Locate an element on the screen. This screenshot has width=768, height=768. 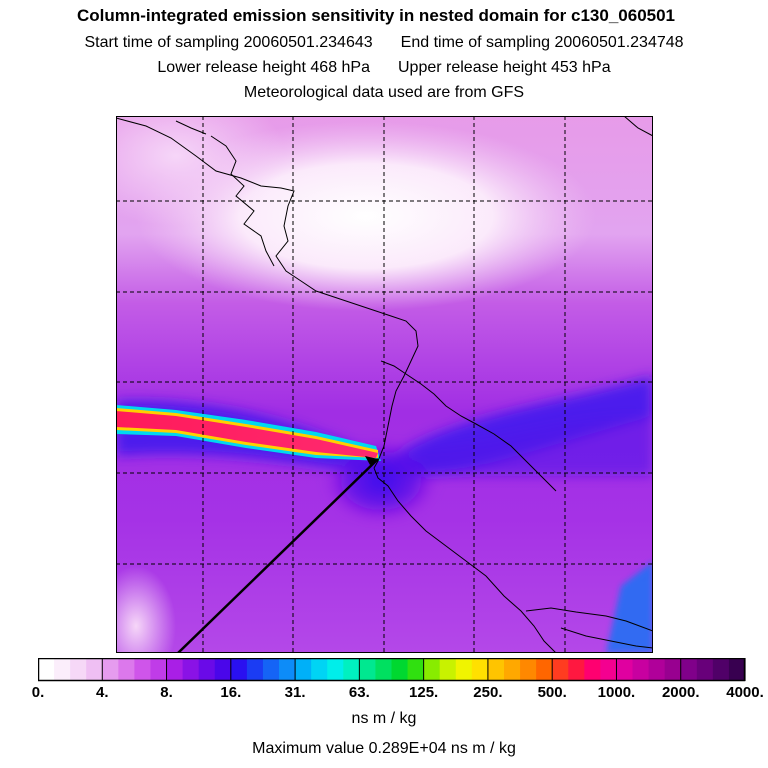
colorbar-frame is located at coordinates (392, 670).